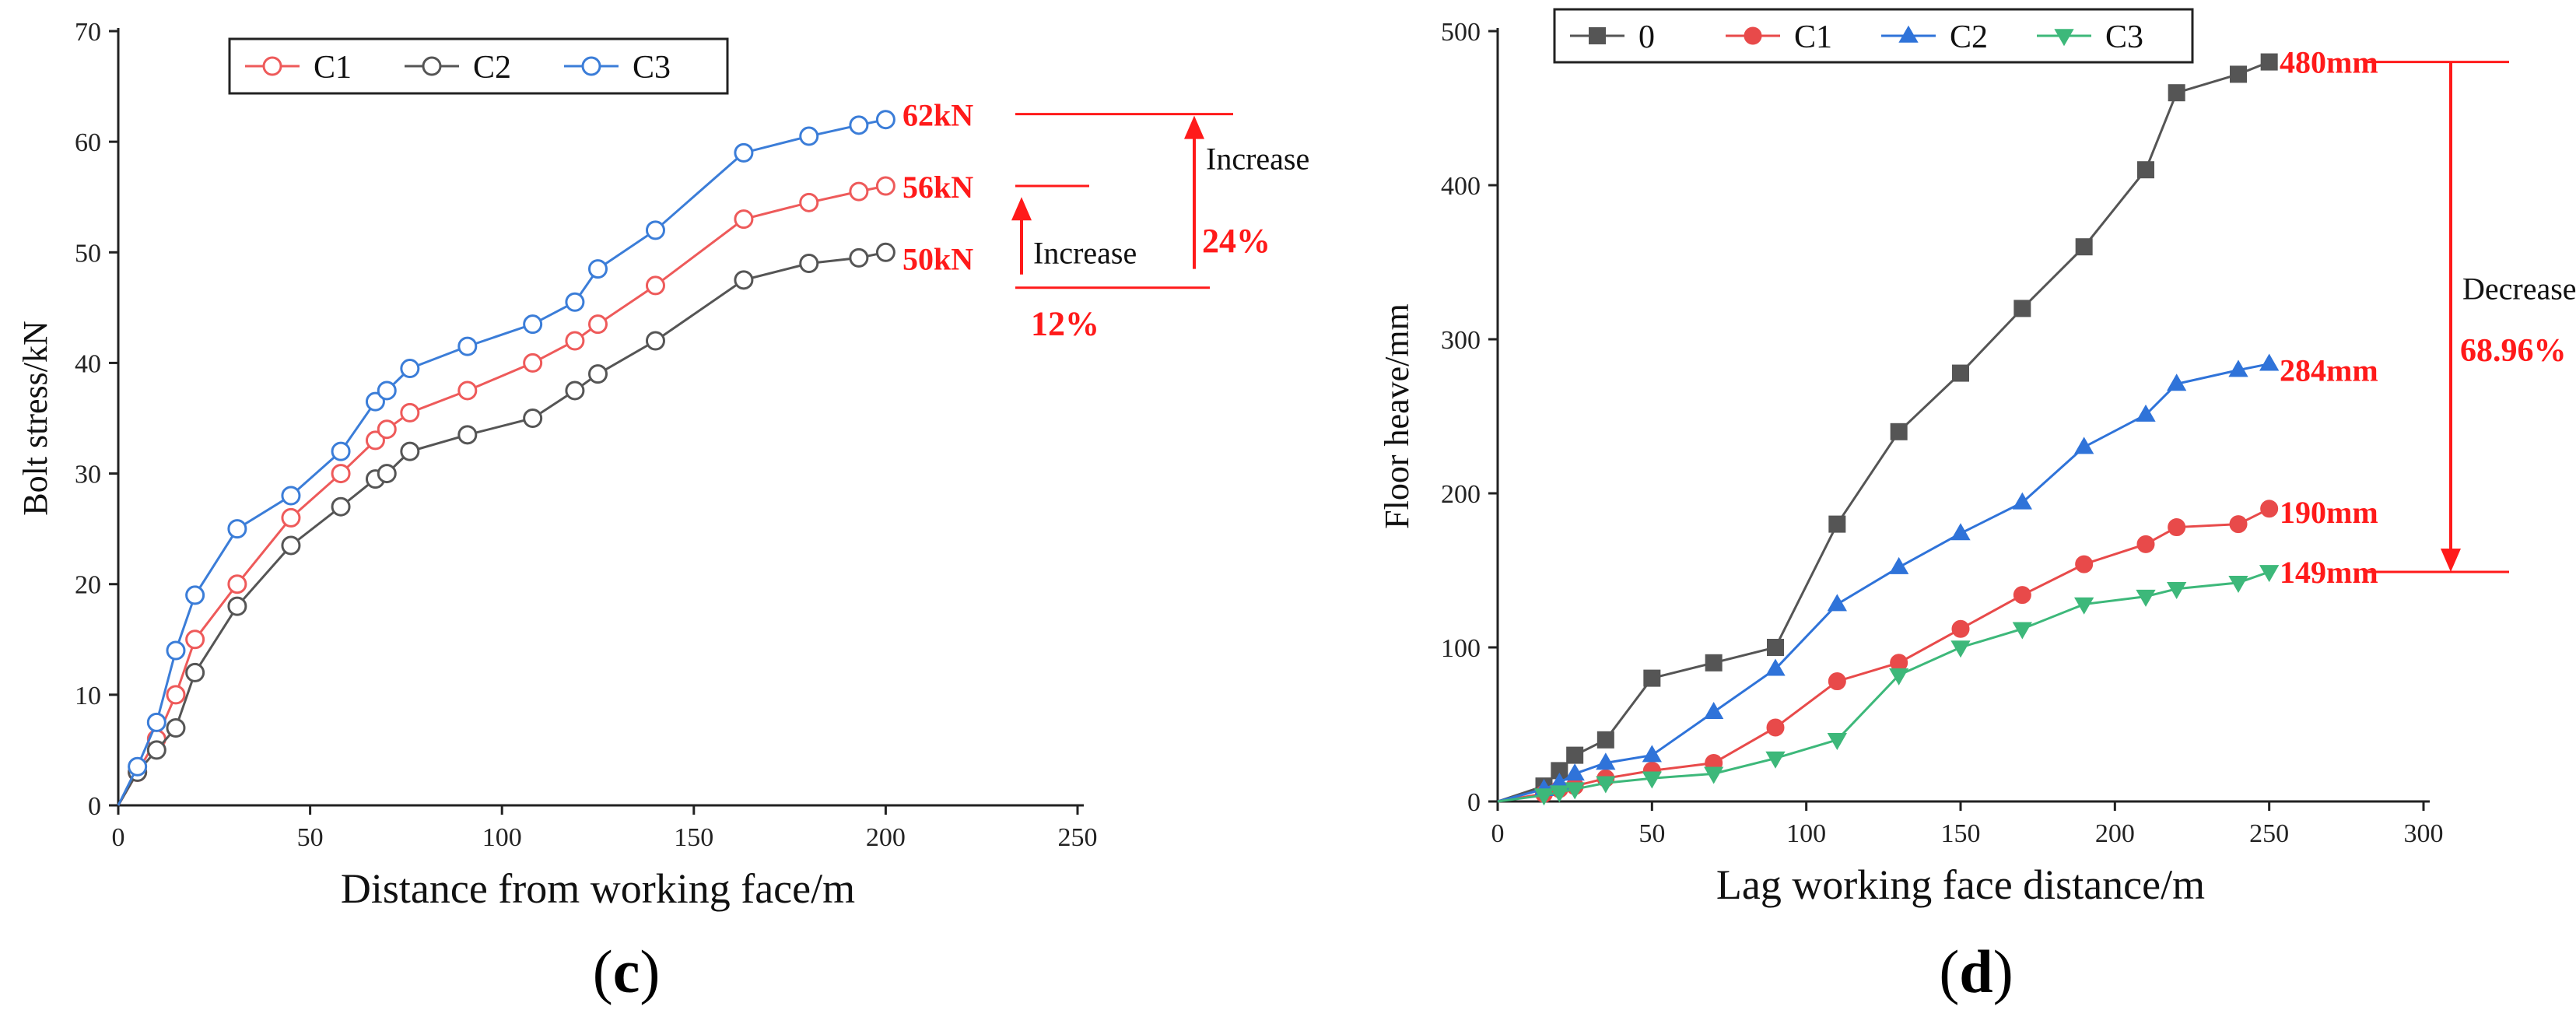 The image size is (2576, 1031). What do you see at coordinates (1397, 416) in the screenshot?
I see `y-axis-label: Floor heave/mm` at bounding box center [1397, 416].